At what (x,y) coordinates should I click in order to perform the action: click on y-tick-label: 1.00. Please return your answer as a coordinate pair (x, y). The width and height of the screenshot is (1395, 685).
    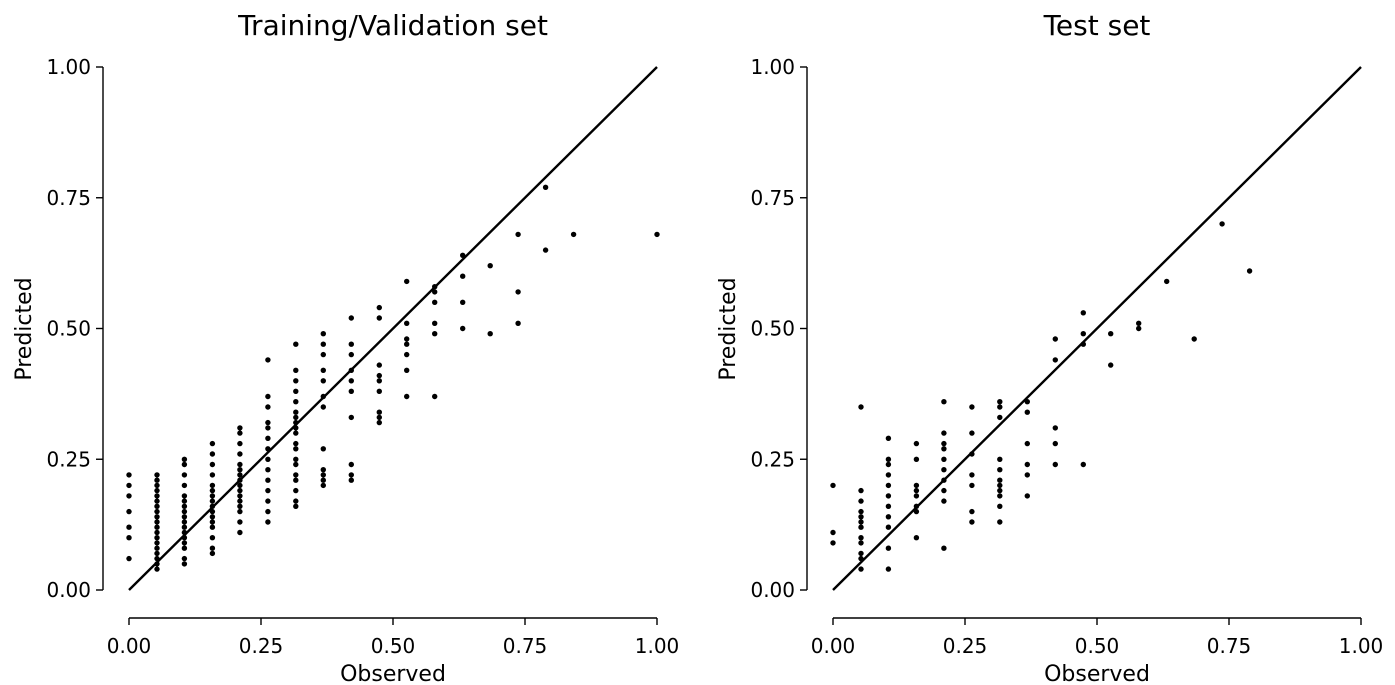
    Looking at the image, I should click on (68, 67).